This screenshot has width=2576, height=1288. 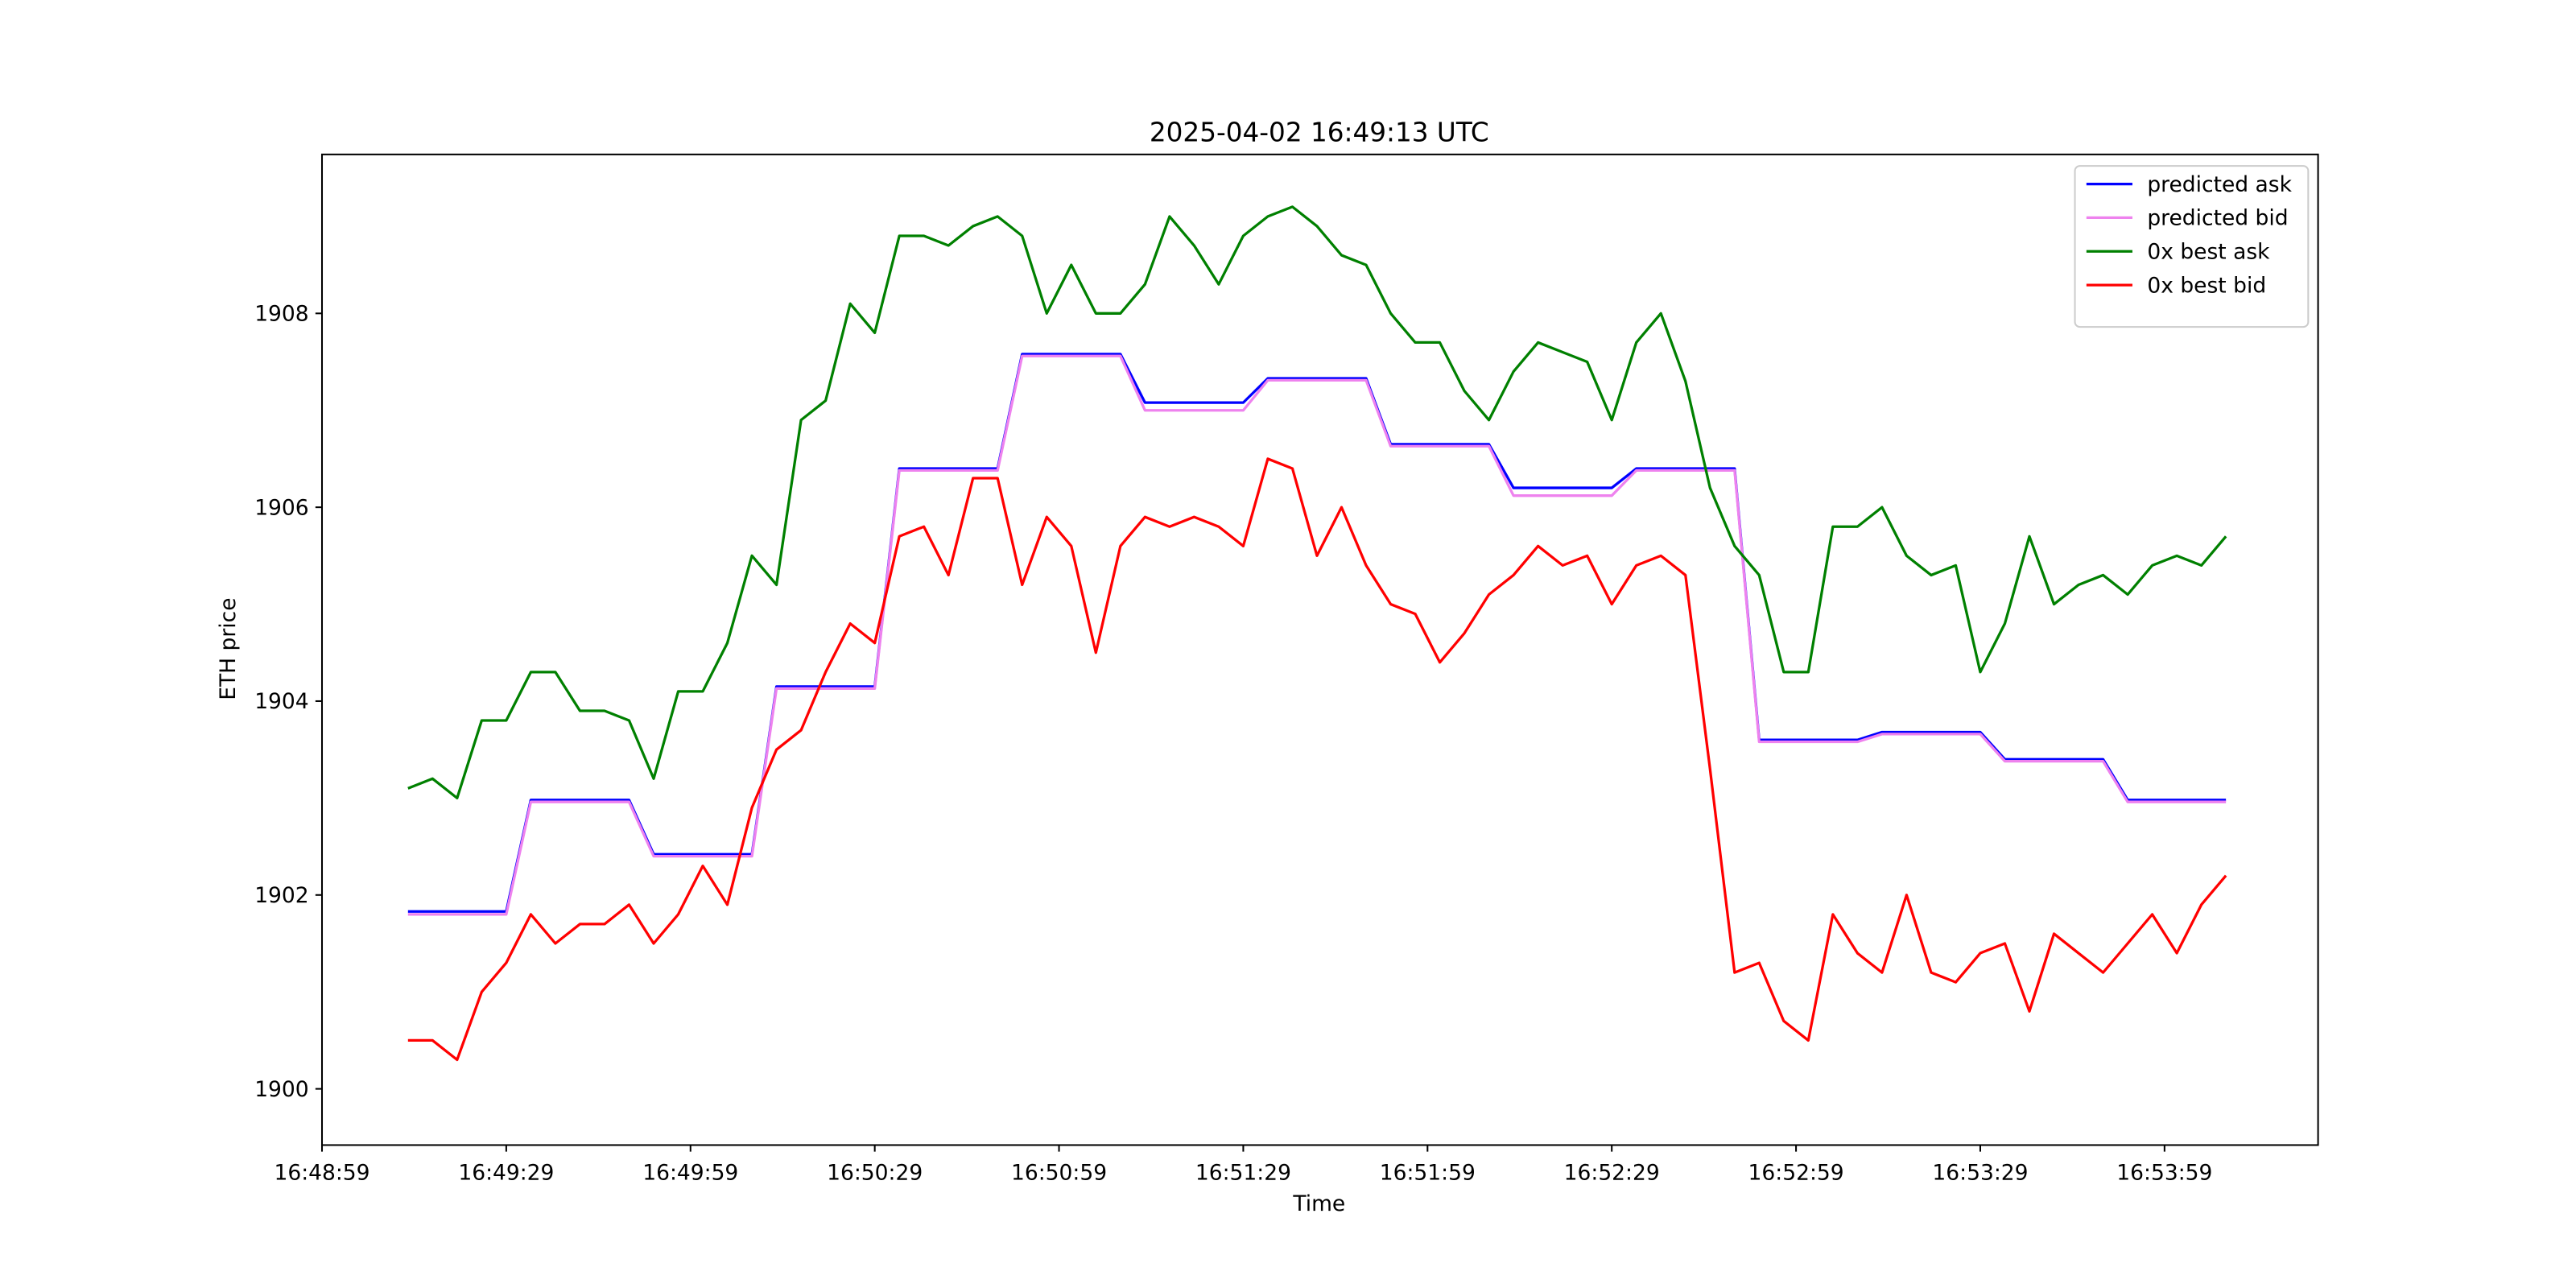 What do you see at coordinates (1428, 1172) in the screenshot?
I see `x-tick-label: 16:51:59` at bounding box center [1428, 1172].